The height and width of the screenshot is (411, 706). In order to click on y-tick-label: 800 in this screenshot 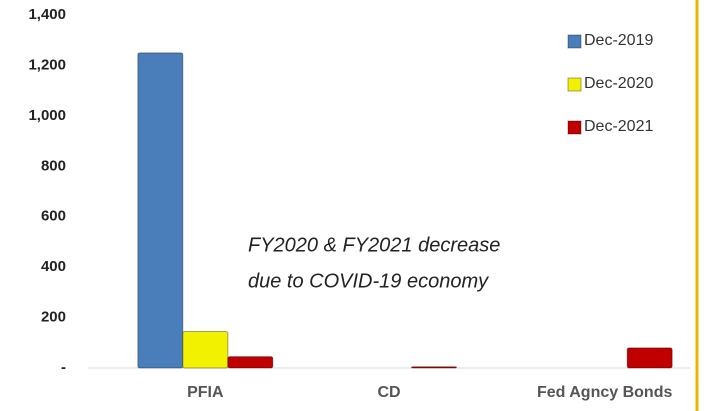, I will do `click(53, 165)`.